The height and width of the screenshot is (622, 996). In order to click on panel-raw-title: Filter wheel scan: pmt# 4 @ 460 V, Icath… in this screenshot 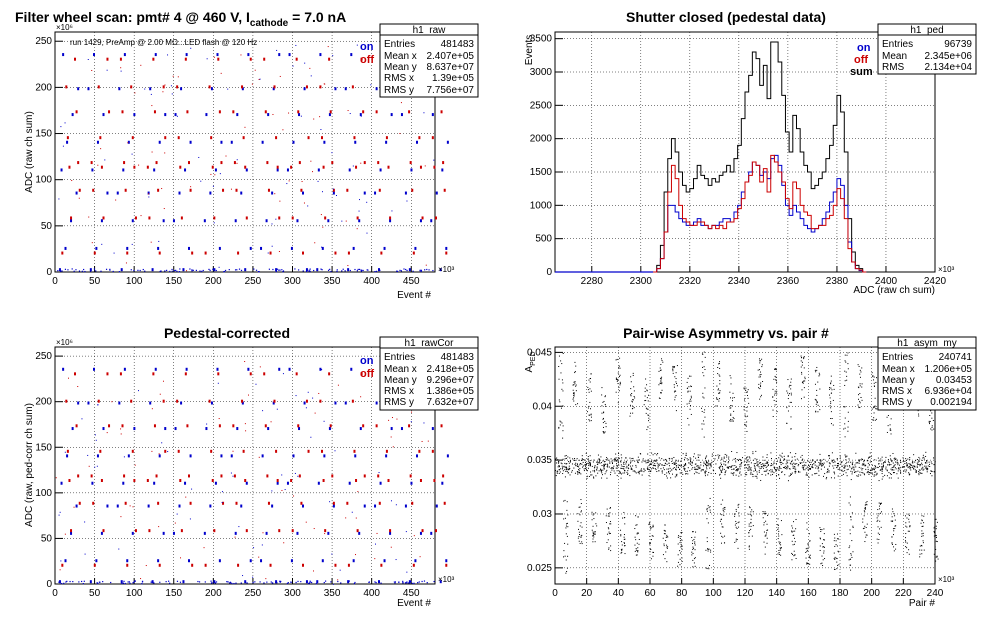, I will do `click(180, 19)`.